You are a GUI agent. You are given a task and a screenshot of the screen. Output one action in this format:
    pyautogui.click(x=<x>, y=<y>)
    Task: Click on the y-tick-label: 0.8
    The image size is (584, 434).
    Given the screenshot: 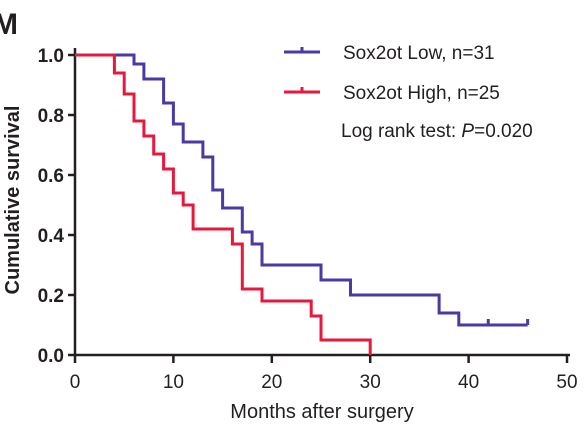 What is the action you would take?
    pyautogui.click(x=51, y=116)
    